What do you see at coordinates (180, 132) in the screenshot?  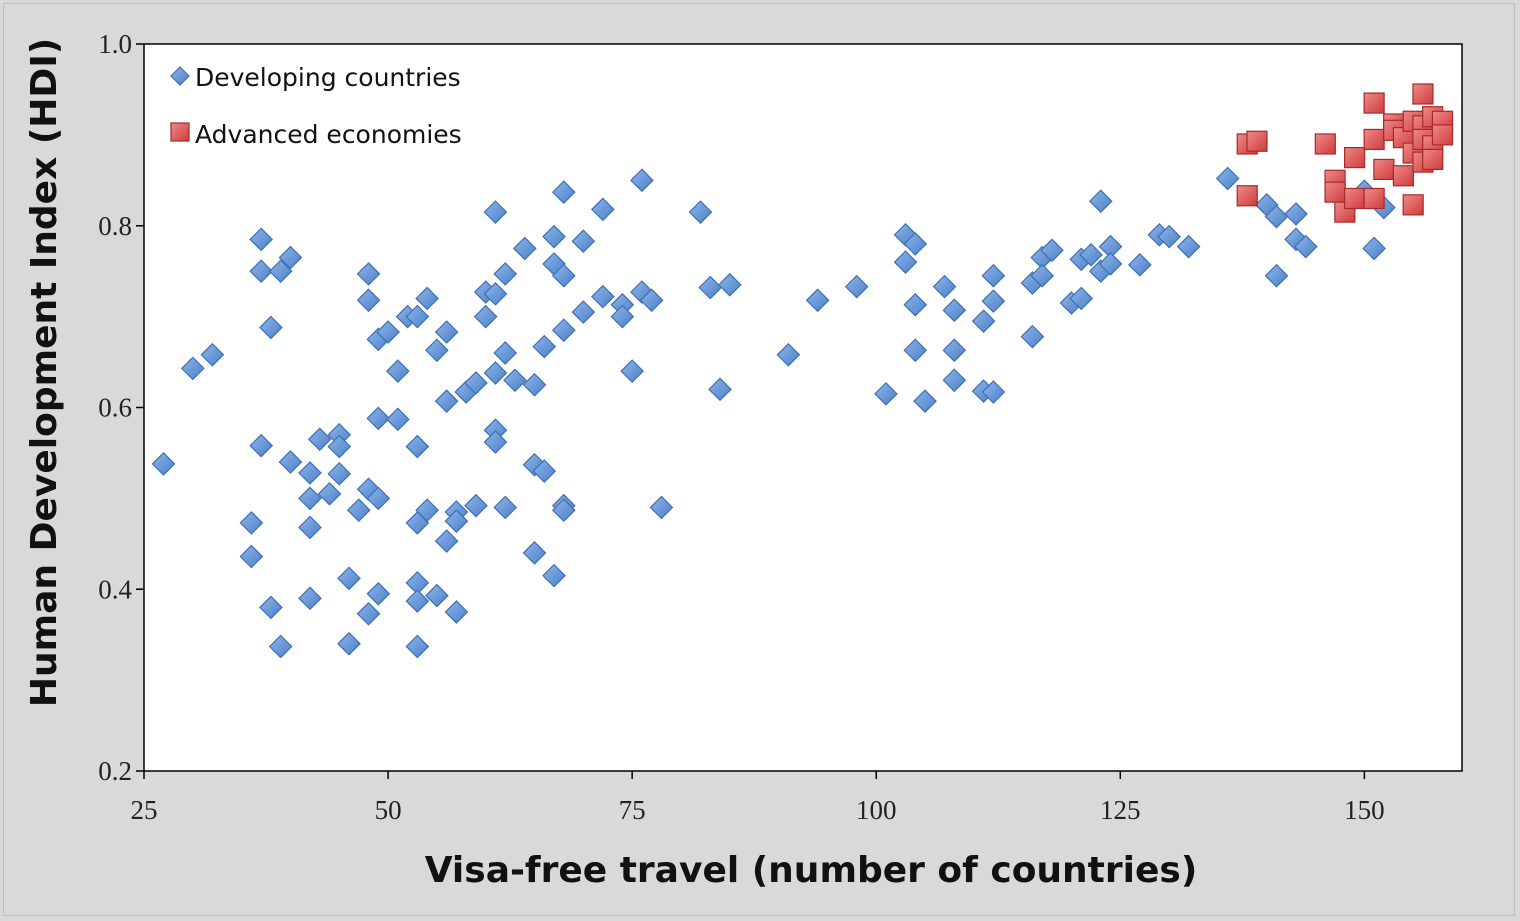 I see `square-marker-icon` at bounding box center [180, 132].